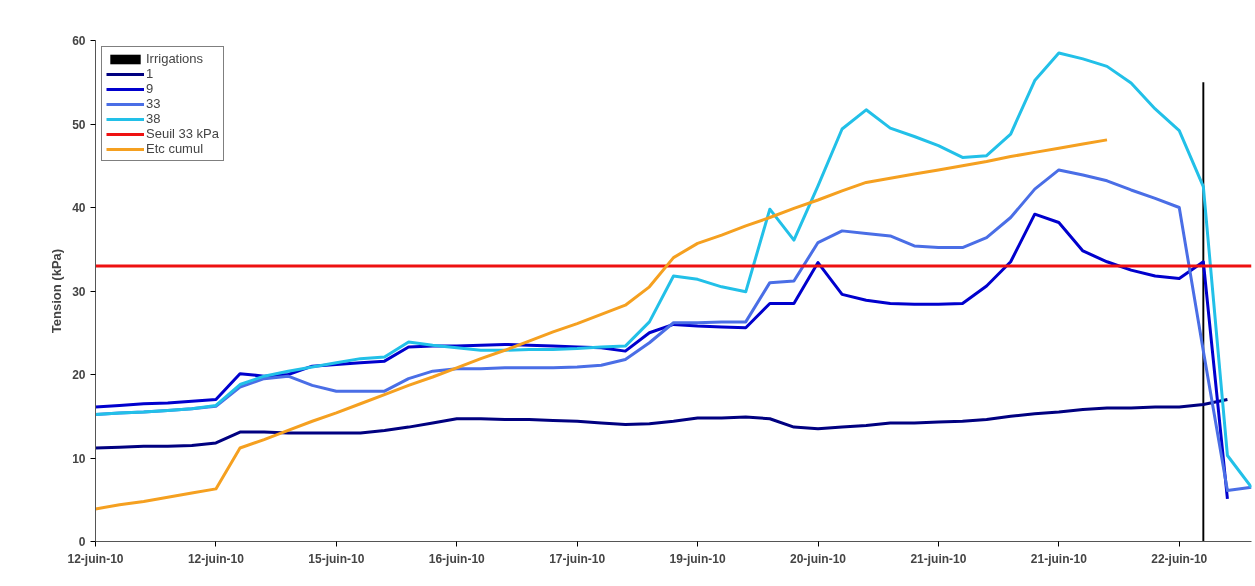 Image resolution: width=1255 pixels, height=586 pixels. I want to click on line-series, so click(662, 424).